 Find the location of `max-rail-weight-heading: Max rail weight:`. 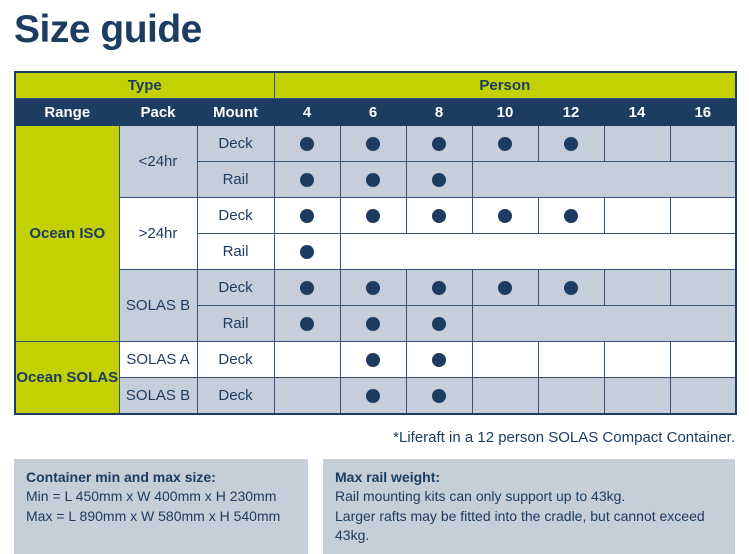

max-rail-weight-heading: Max rail weight: is located at coordinates (388, 476).